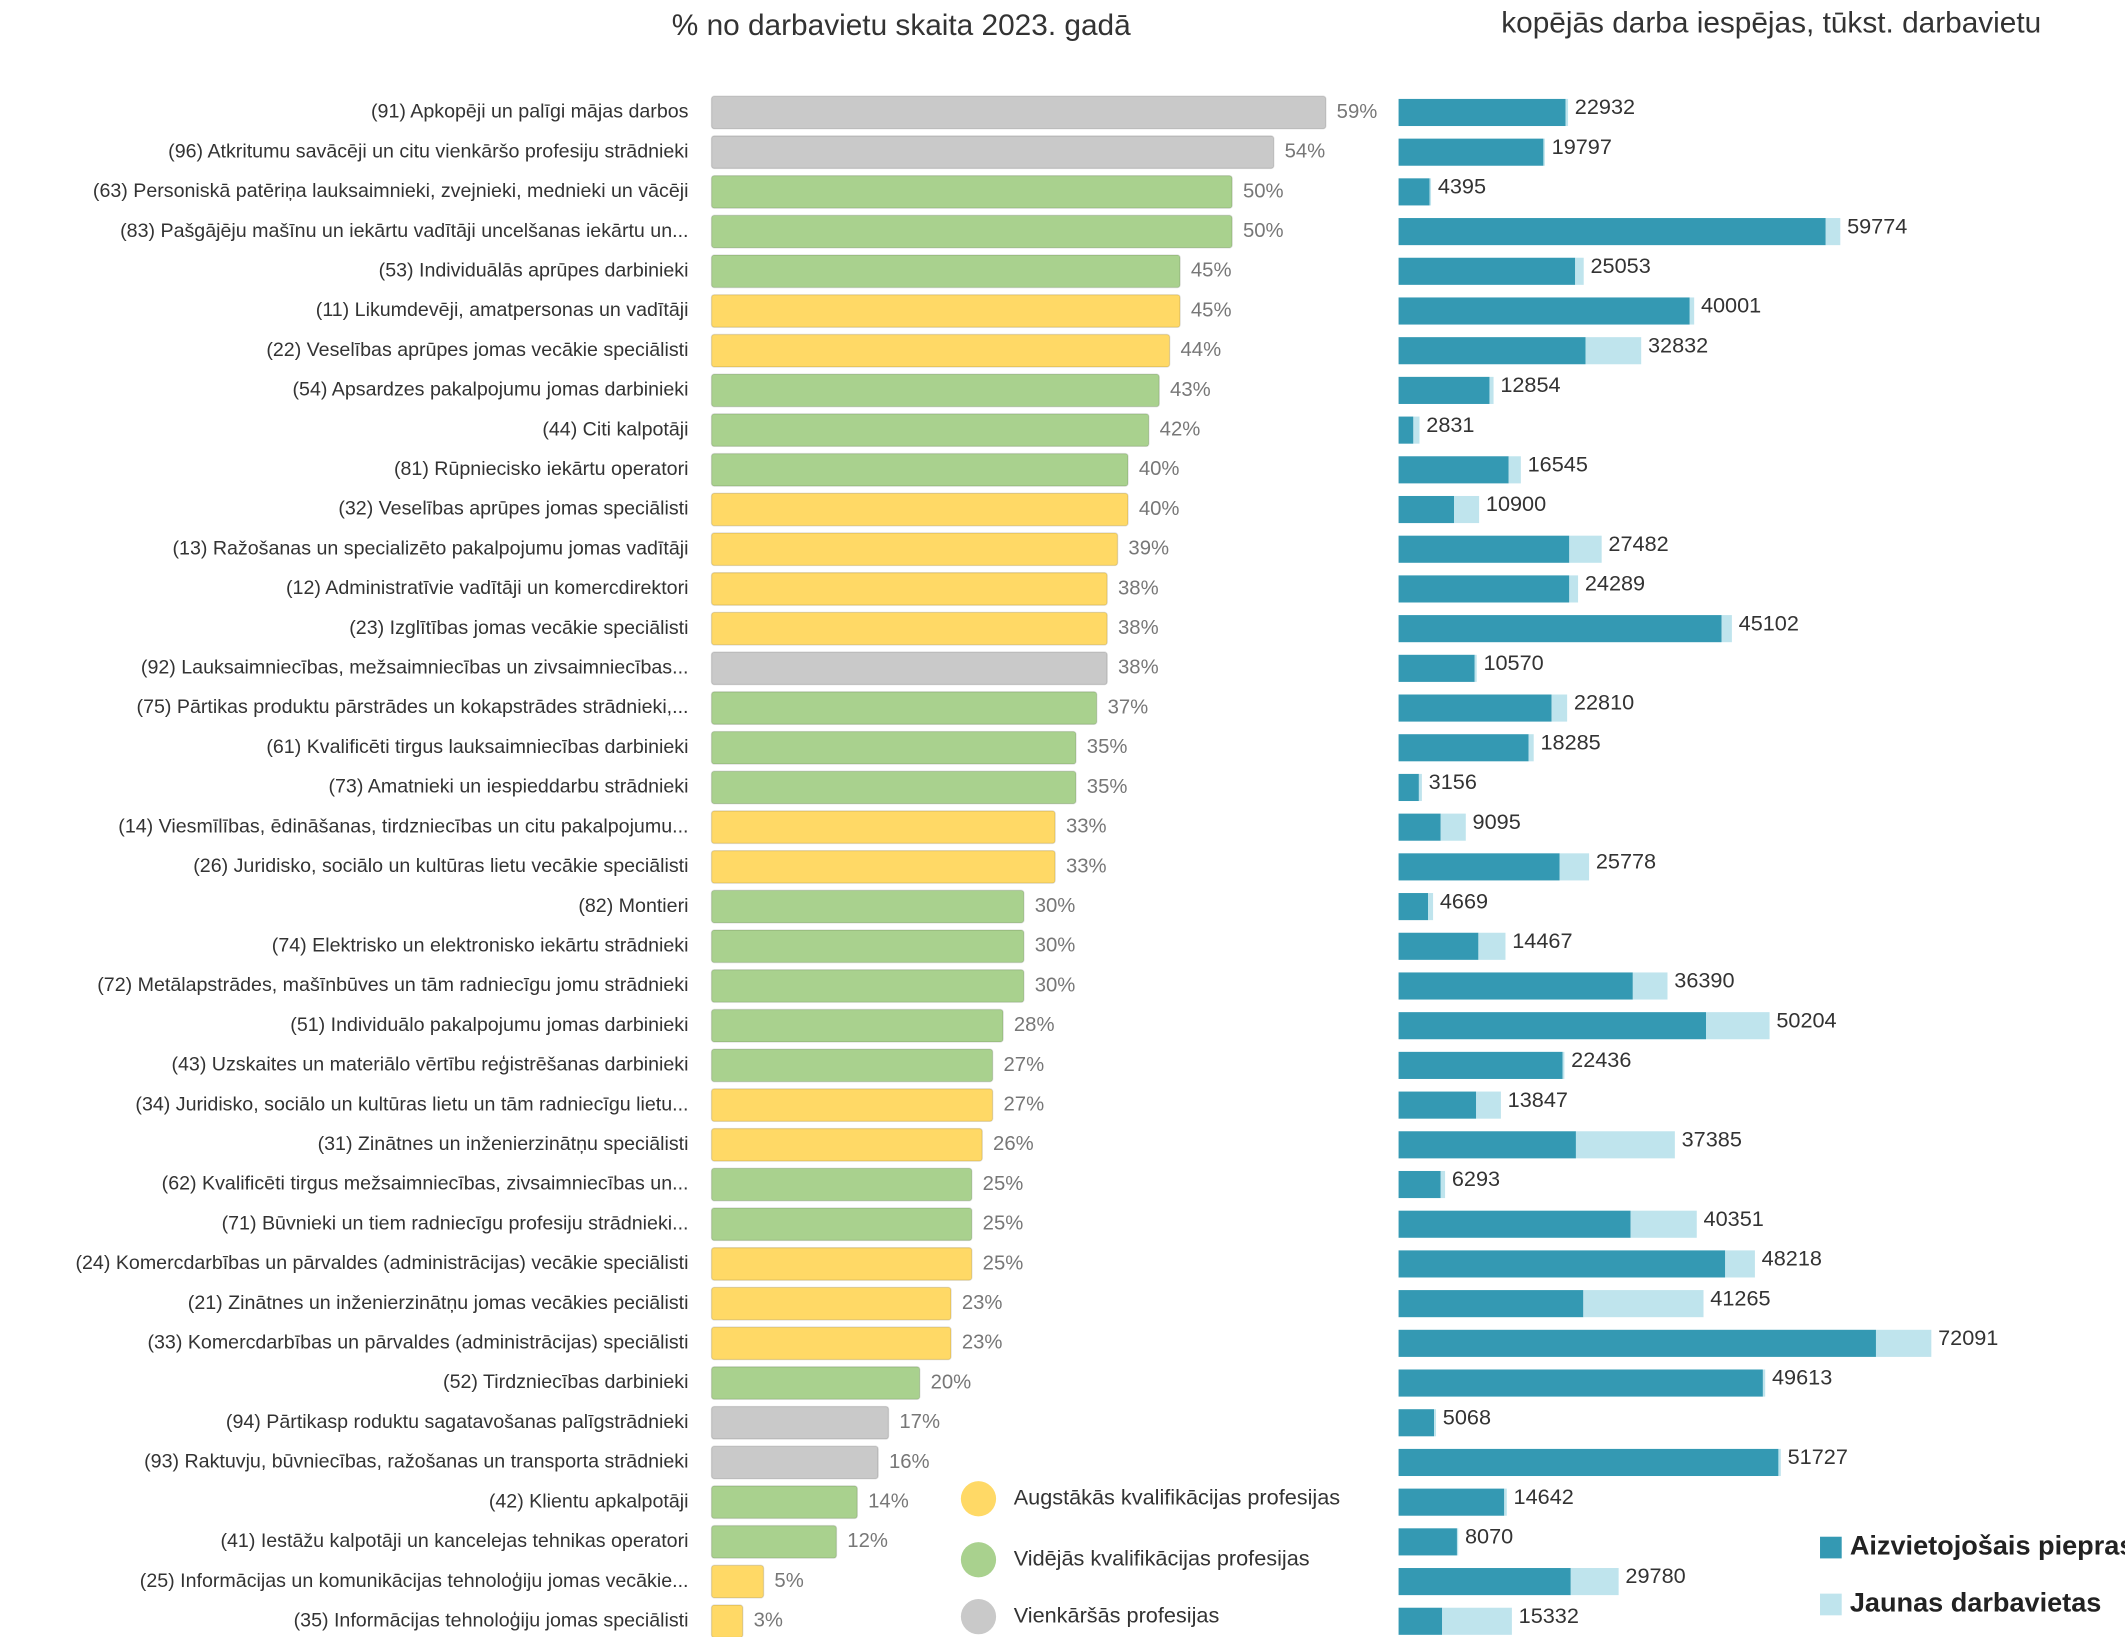 The height and width of the screenshot is (1637, 2125). I want to click on value-label: 54%, so click(1305, 152).